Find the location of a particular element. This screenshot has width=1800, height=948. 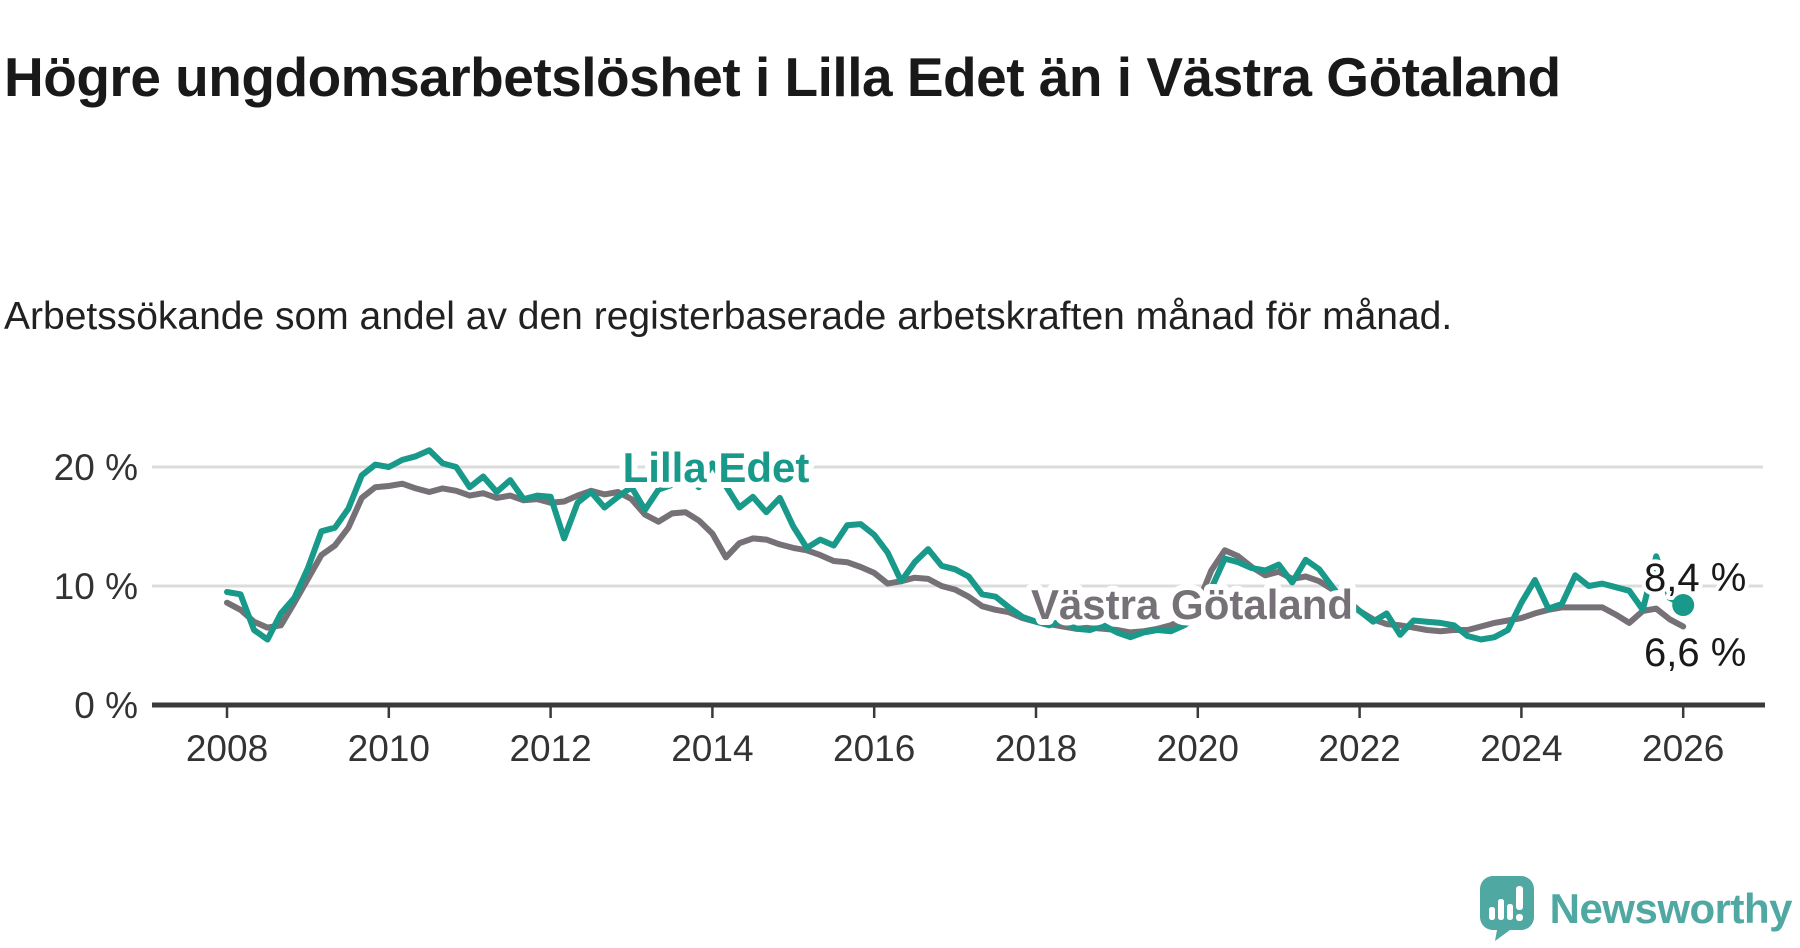

x-tick-label-2024: 2024 is located at coordinates (1521, 748).